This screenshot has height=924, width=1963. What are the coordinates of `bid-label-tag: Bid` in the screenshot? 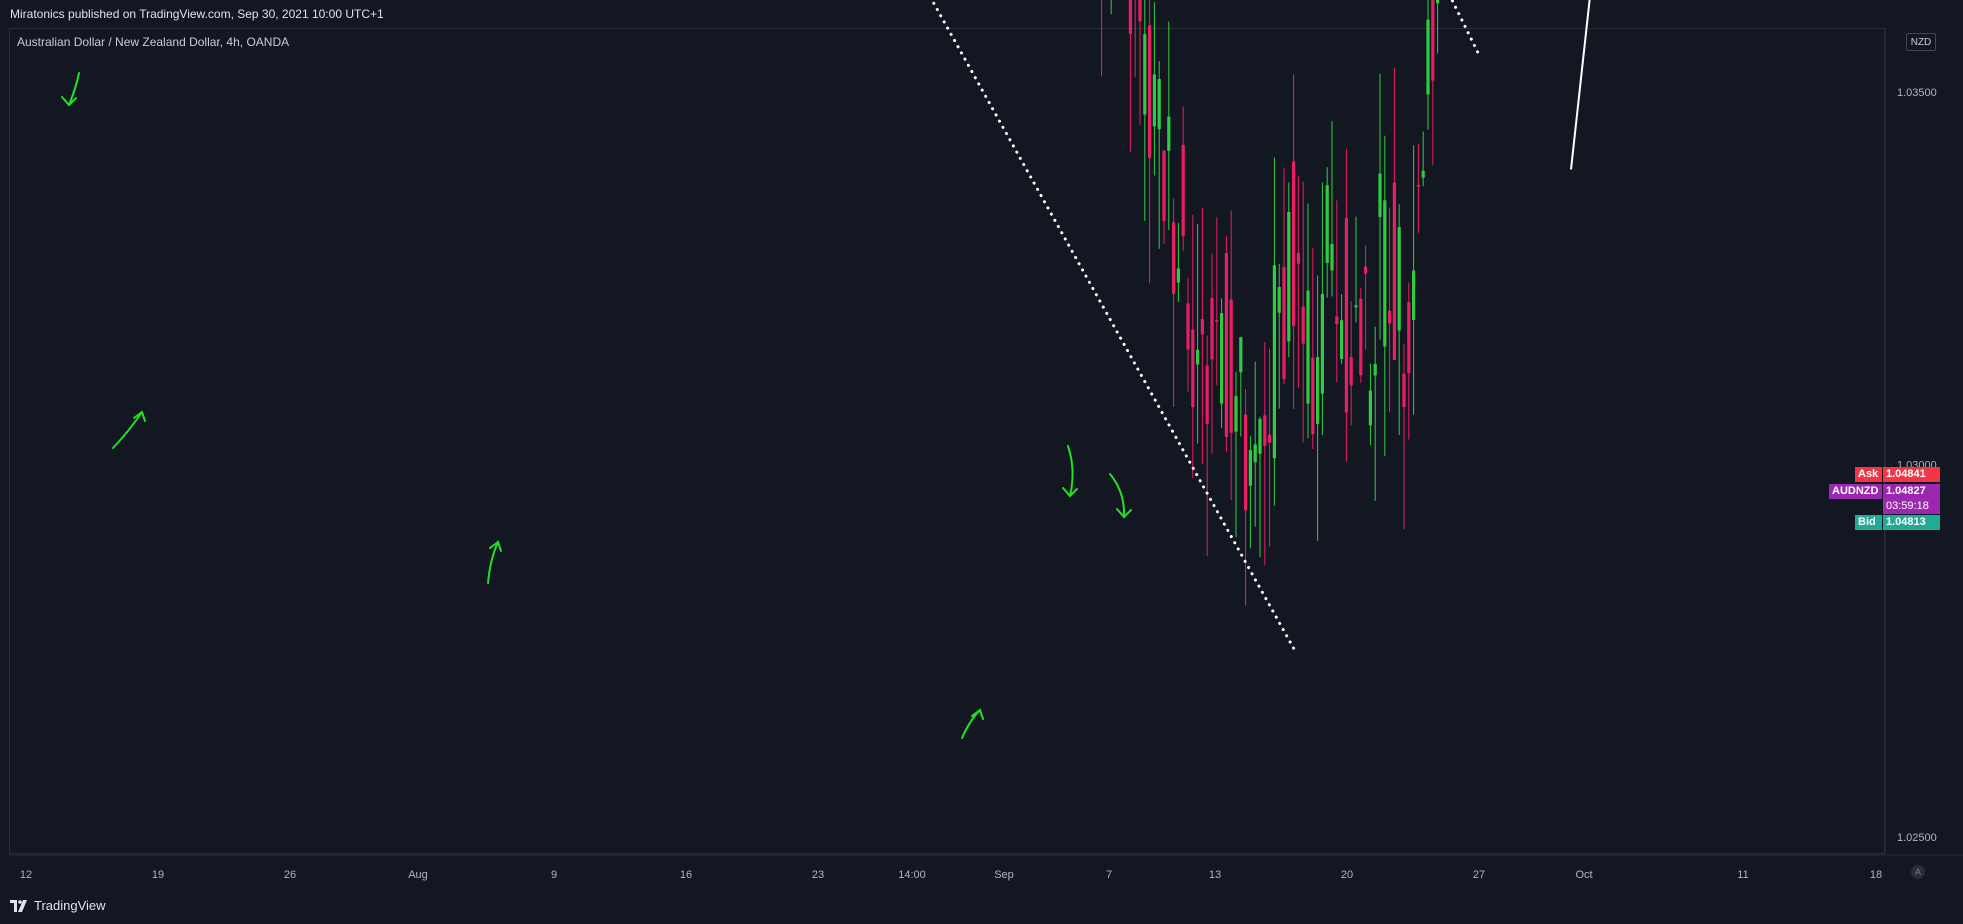 It's located at (1868, 522).